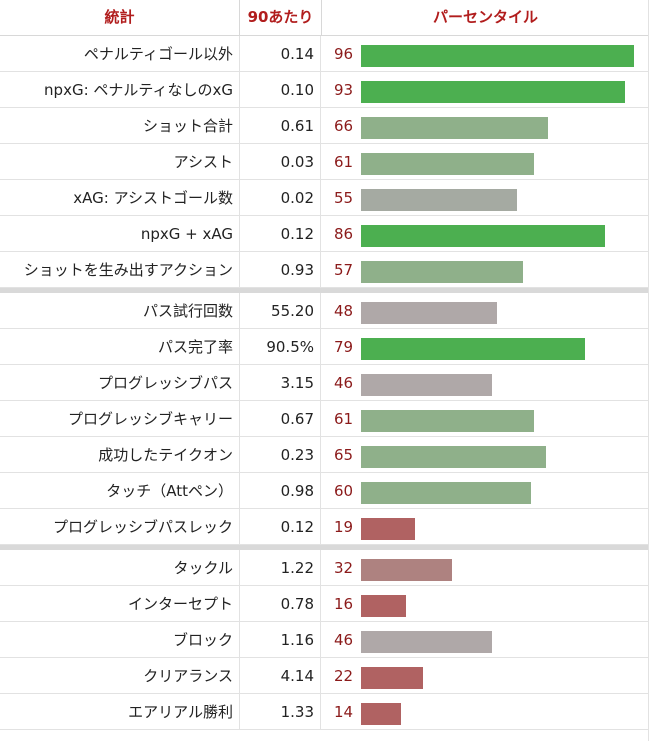 This screenshot has height=741, width=649. Describe the element at coordinates (344, 526) in the screenshot. I see `percentile-value: 19` at that location.